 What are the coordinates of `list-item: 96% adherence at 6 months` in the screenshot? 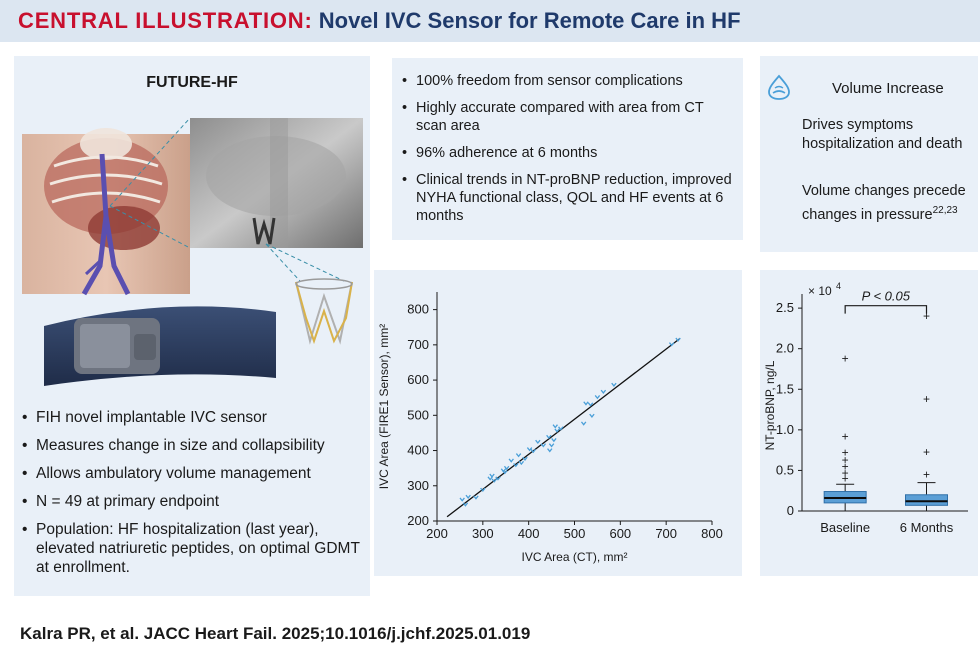 It's located at (570, 153).